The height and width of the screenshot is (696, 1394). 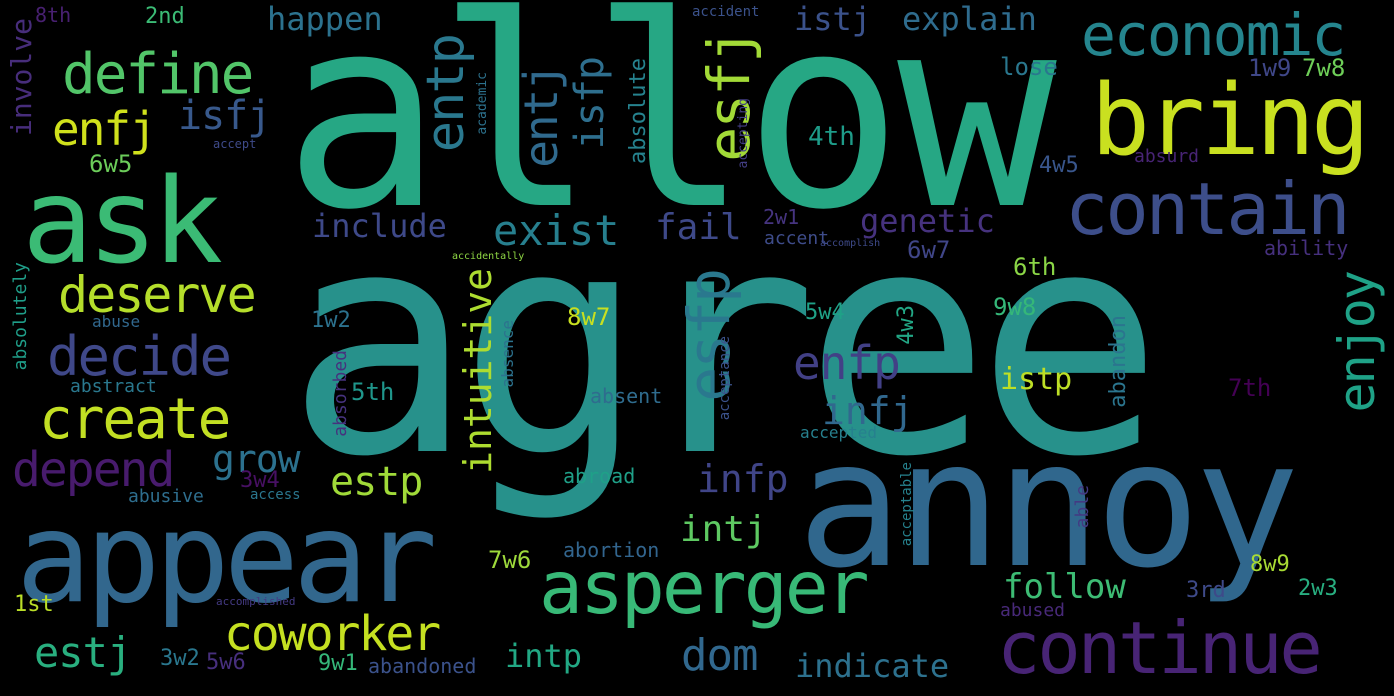 I want to click on word: 1w2, so click(x=331, y=320).